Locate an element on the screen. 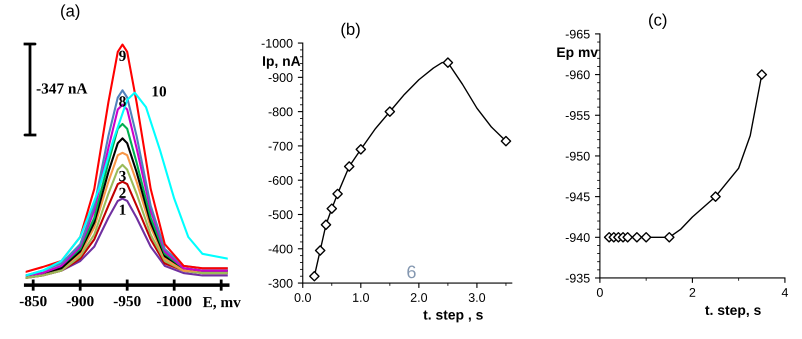 Image resolution: width=802 pixels, height=339 pixels. series-label: 9 is located at coordinates (122, 55).